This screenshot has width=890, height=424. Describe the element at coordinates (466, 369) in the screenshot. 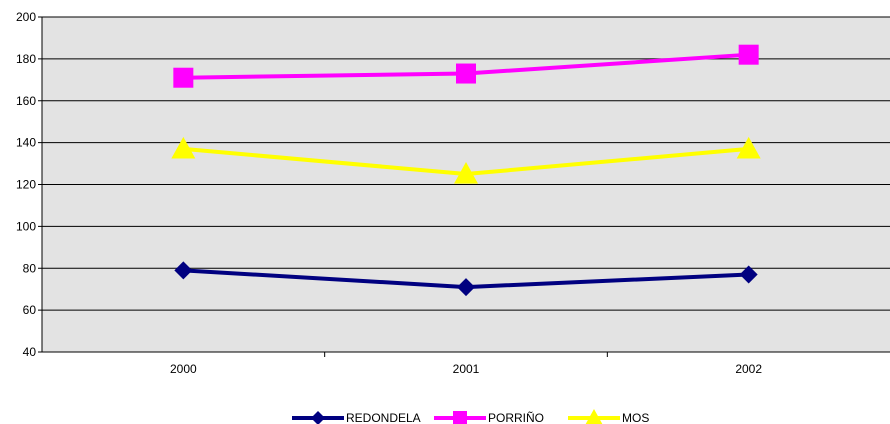

I see `x-tick-label: 2001` at that location.